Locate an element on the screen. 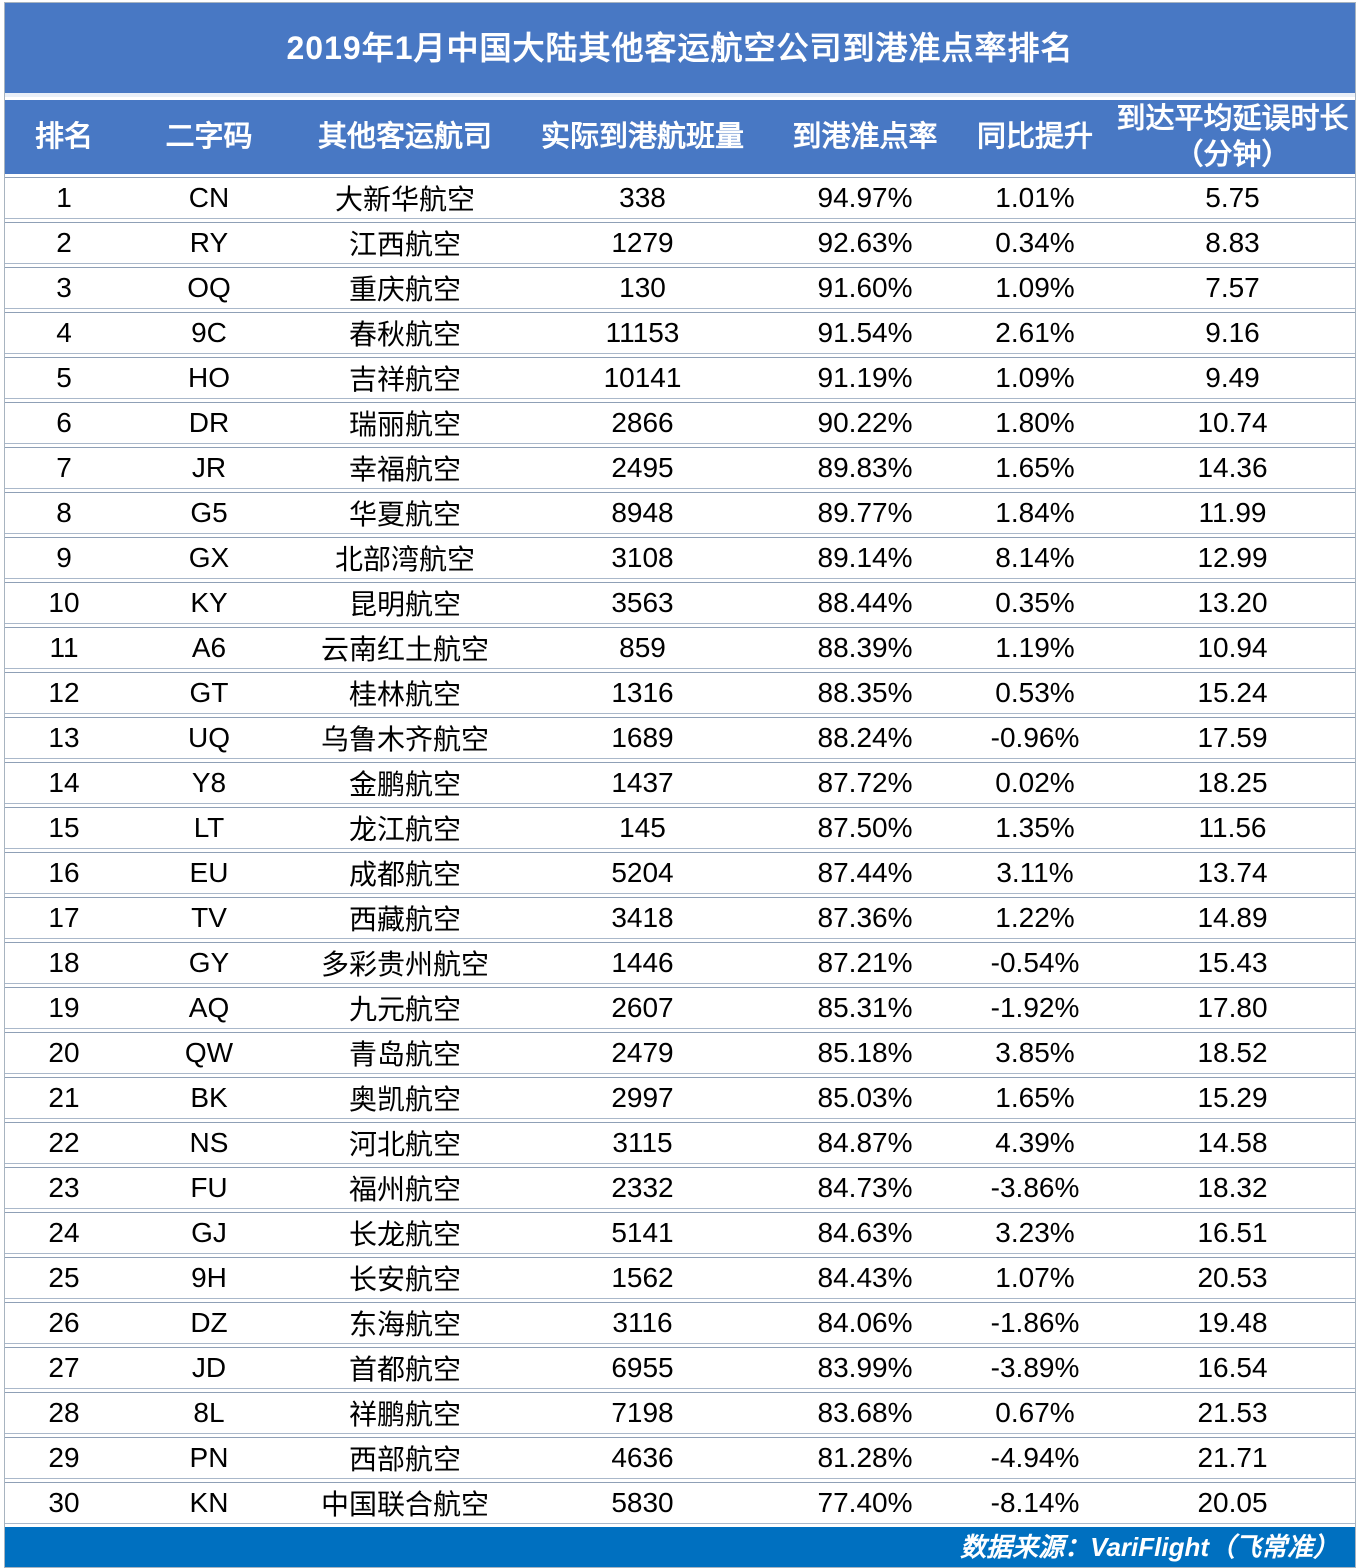 Image resolution: width=1360 pixels, height=1568 pixels. table-row: 20 QW 青岛航空 2479 85.18% 3.85% 18.52 is located at coordinates (680, 1053).